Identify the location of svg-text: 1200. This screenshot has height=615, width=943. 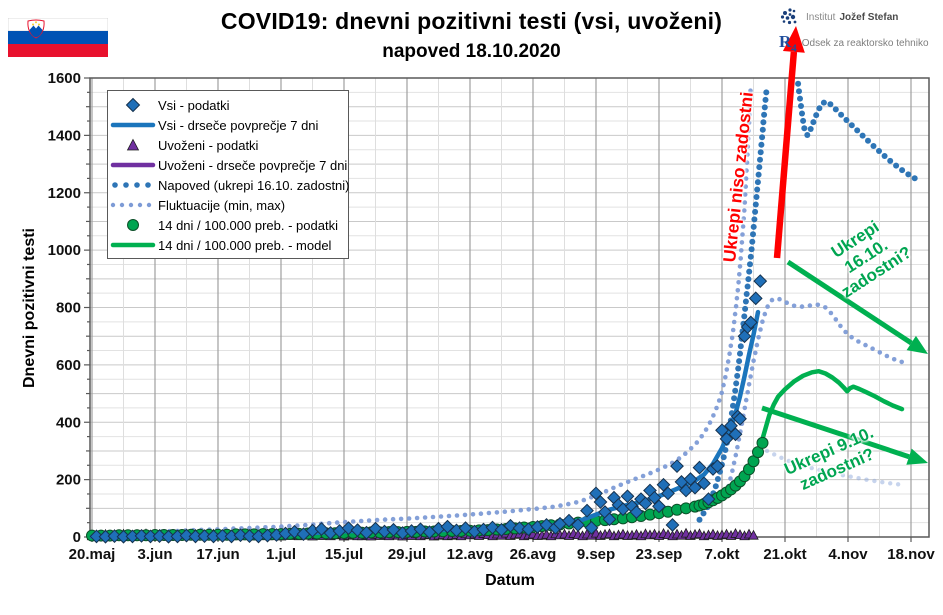
(64, 193).